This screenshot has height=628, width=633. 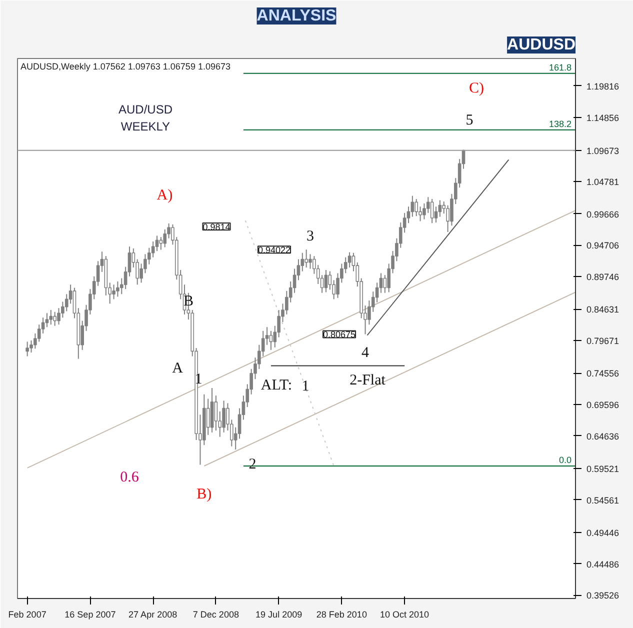 What do you see at coordinates (279, 615) in the screenshot?
I see `x-tick-label: 19 Jul 2009` at bounding box center [279, 615].